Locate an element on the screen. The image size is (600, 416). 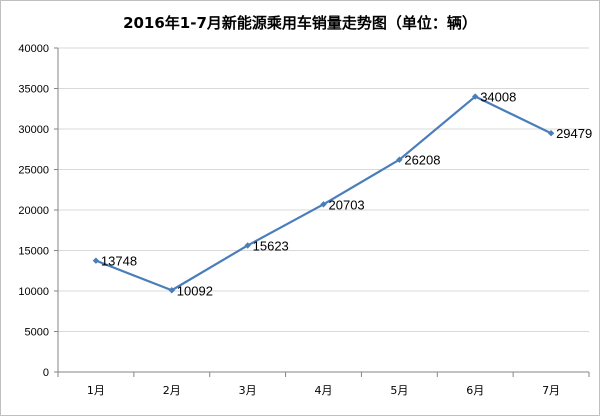
x-tick-label: 5月 is located at coordinates (399, 390).